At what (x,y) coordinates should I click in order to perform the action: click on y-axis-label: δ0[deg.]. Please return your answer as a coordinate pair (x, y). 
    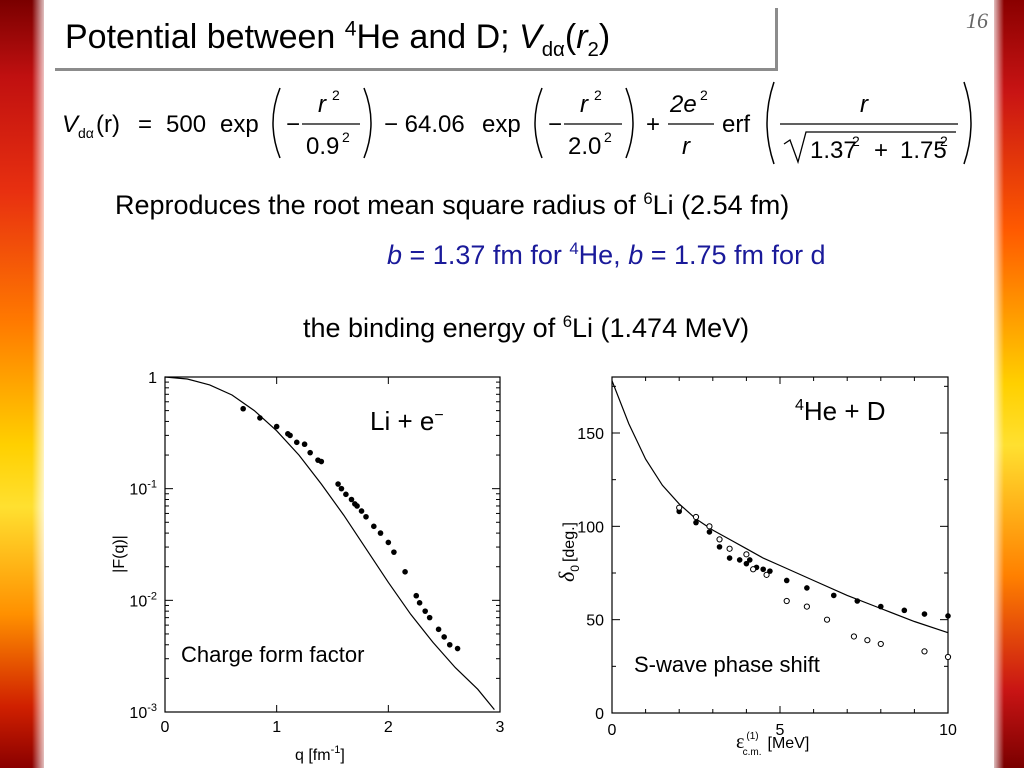
    Looking at the image, I should click on (568, 552).